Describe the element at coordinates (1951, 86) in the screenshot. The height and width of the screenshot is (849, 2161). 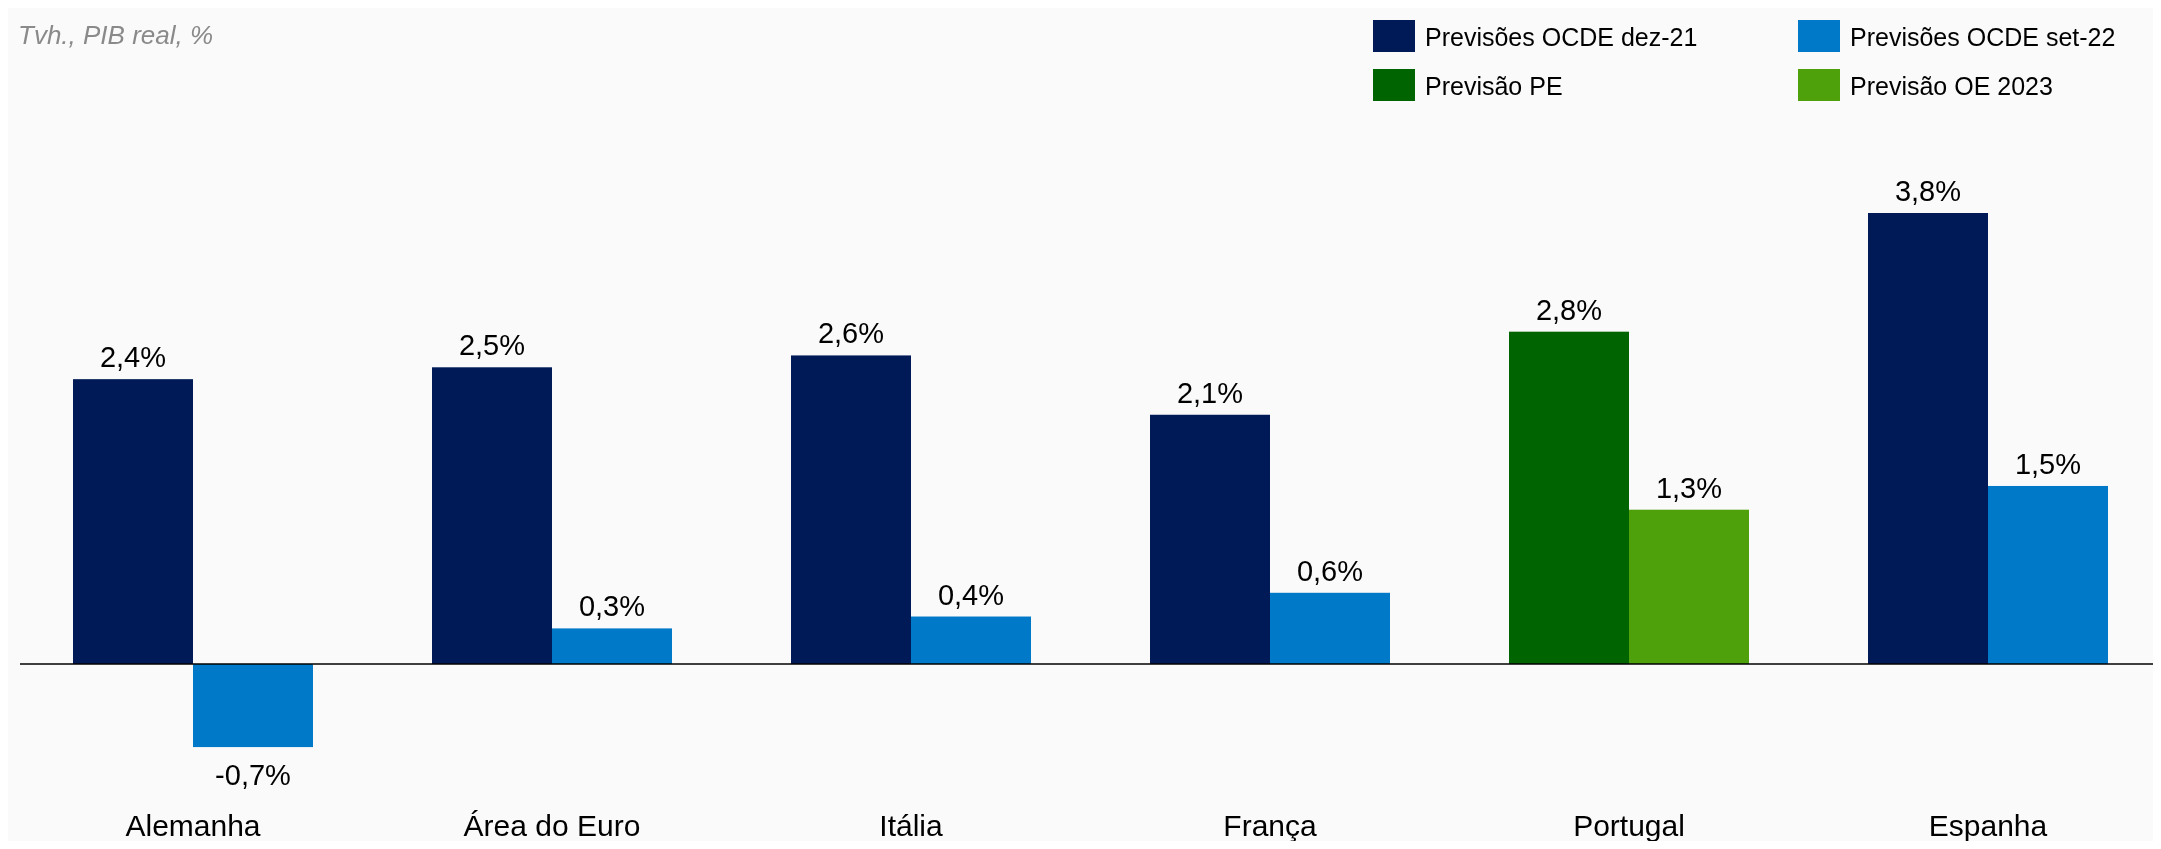
I see `legend-label: Previsão OE 2023` at that location.